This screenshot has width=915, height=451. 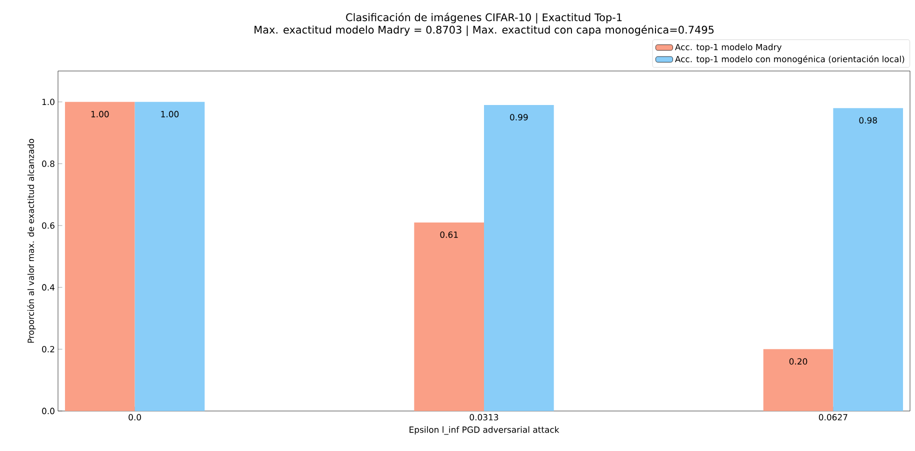 What do you see at coordinates (48, 287) in the screenshot?
I see `y-tick-label: 0.4` at bounding box center [48, 287].